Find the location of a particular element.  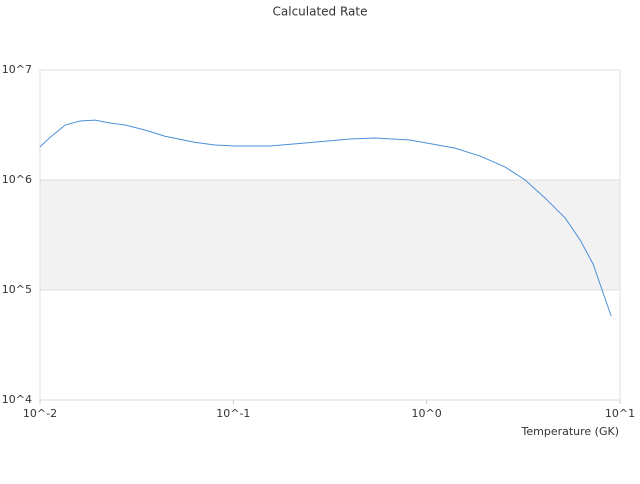

chart-title: Calculated Rate is located at coordinates (320, 12).